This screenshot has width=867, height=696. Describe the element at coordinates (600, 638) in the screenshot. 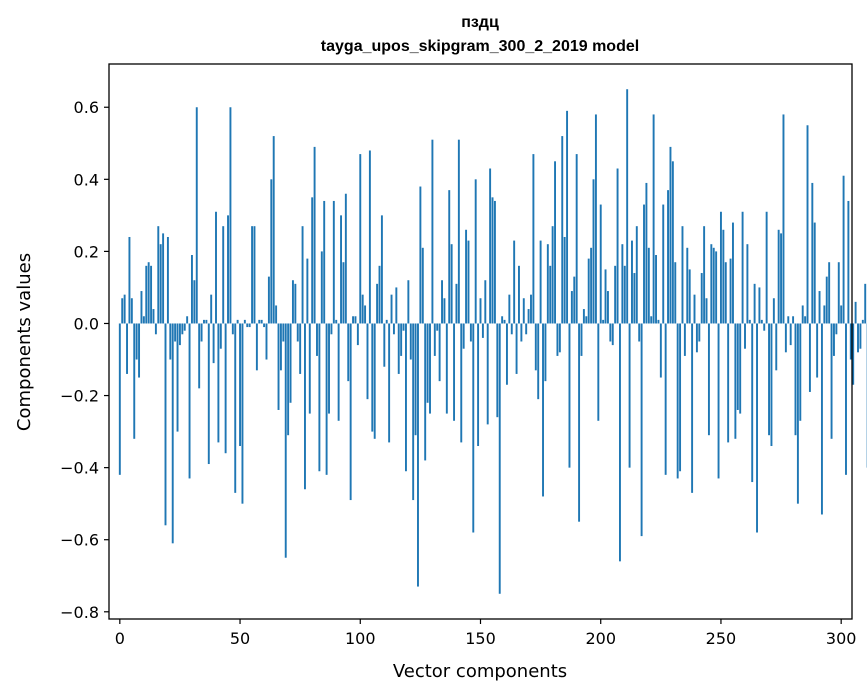

I see `x-tick-label-4: 200` at that location.